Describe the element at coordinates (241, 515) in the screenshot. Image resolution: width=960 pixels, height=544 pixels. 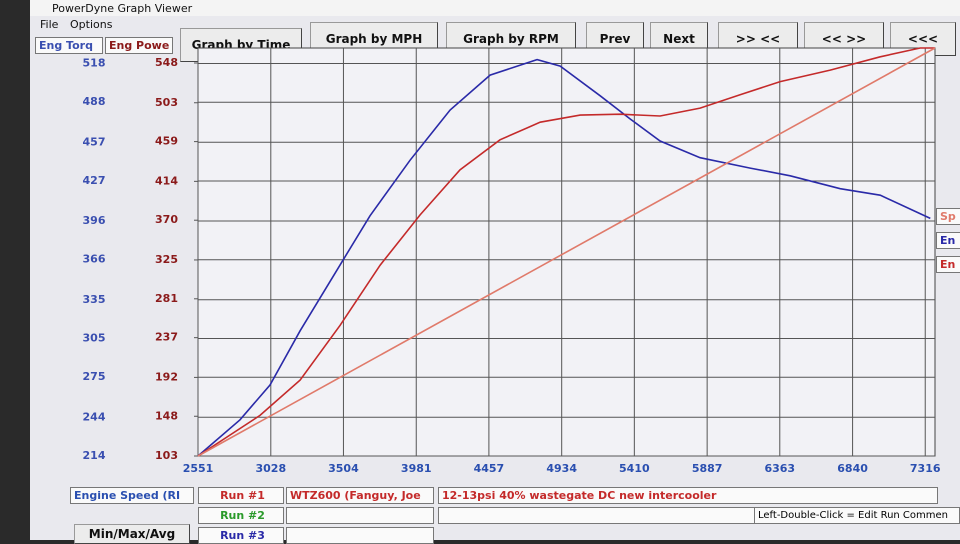
I see `run-label: Run #2` at that location.